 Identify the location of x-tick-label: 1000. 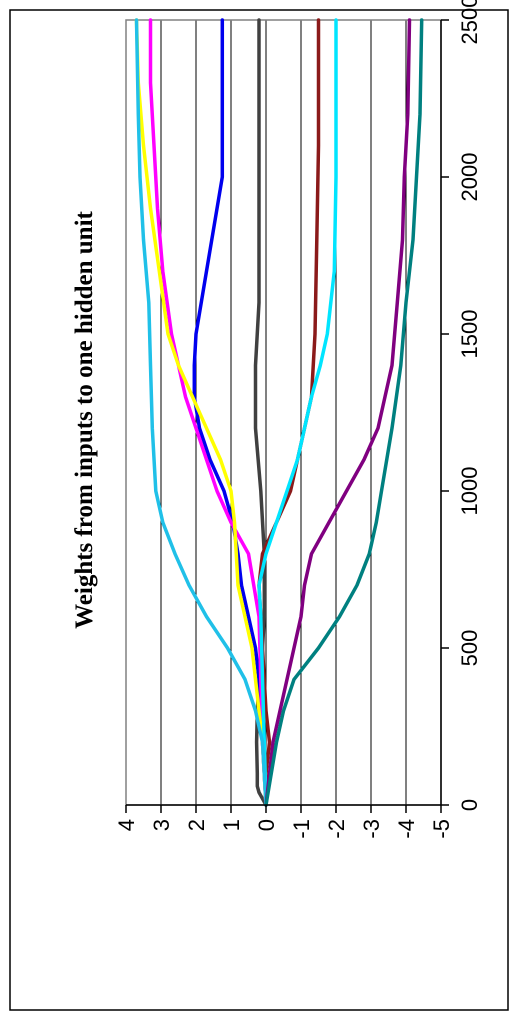
(469, 491).